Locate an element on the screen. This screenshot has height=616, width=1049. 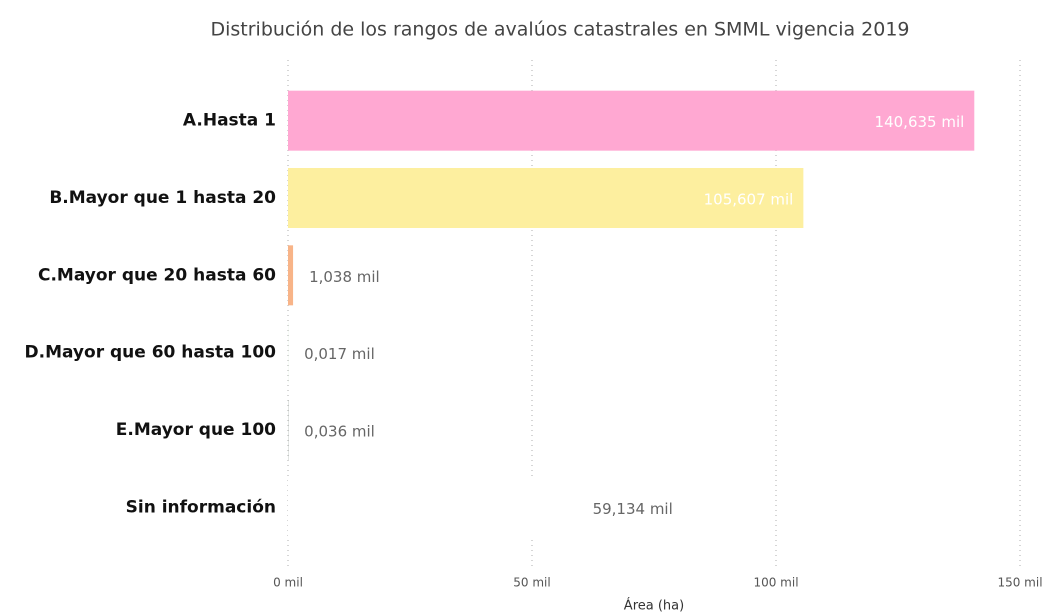
value-label: 59,134 mil is located at coordinates (633, 509).